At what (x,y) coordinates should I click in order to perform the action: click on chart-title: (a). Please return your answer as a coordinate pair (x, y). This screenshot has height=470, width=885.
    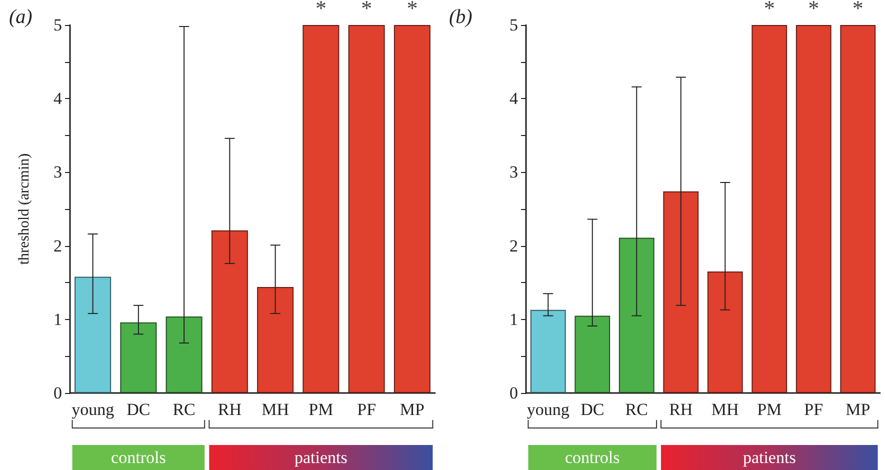
    Looking at the image, I should click on (21, 17).